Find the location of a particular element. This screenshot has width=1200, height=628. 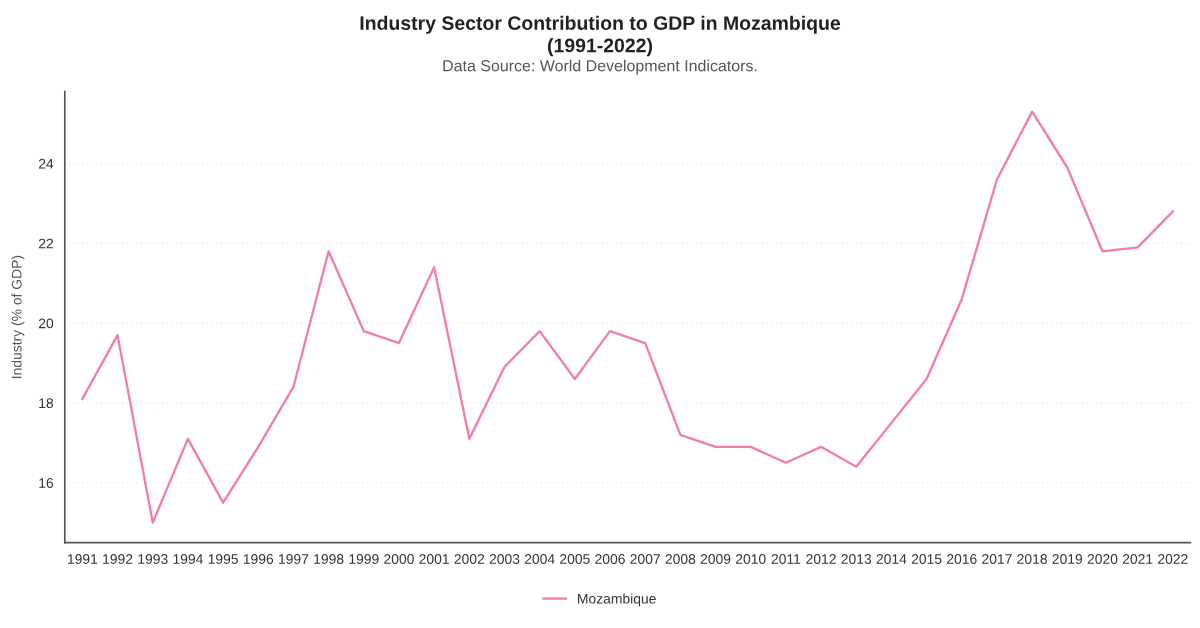

legend-label: Mozambique is located at coordinates (617, 600).